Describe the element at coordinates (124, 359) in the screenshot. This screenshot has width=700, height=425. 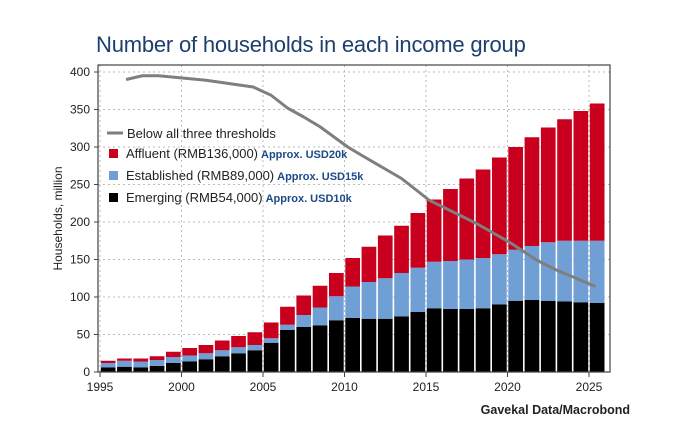
I see `bar-affluent-1996` at that location.